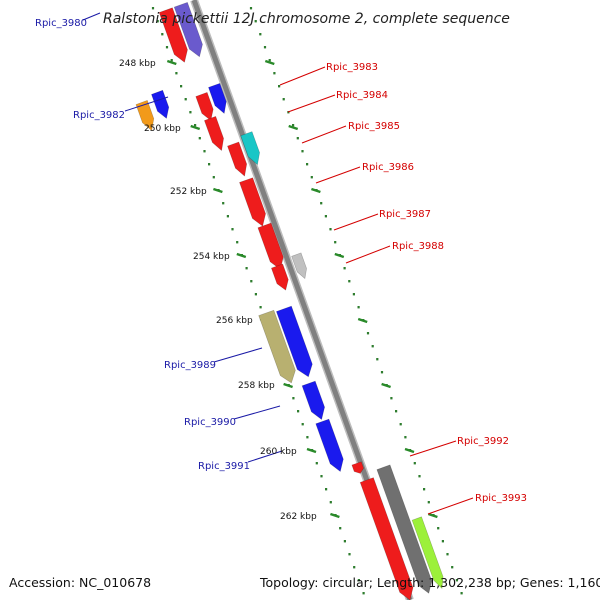 The height and width of the screenshot is (600, 600). Describe the element at coordinates (405, 214) in the screenshot. I see `gene-label-rpic-3987: Rpic_3987` at that location.